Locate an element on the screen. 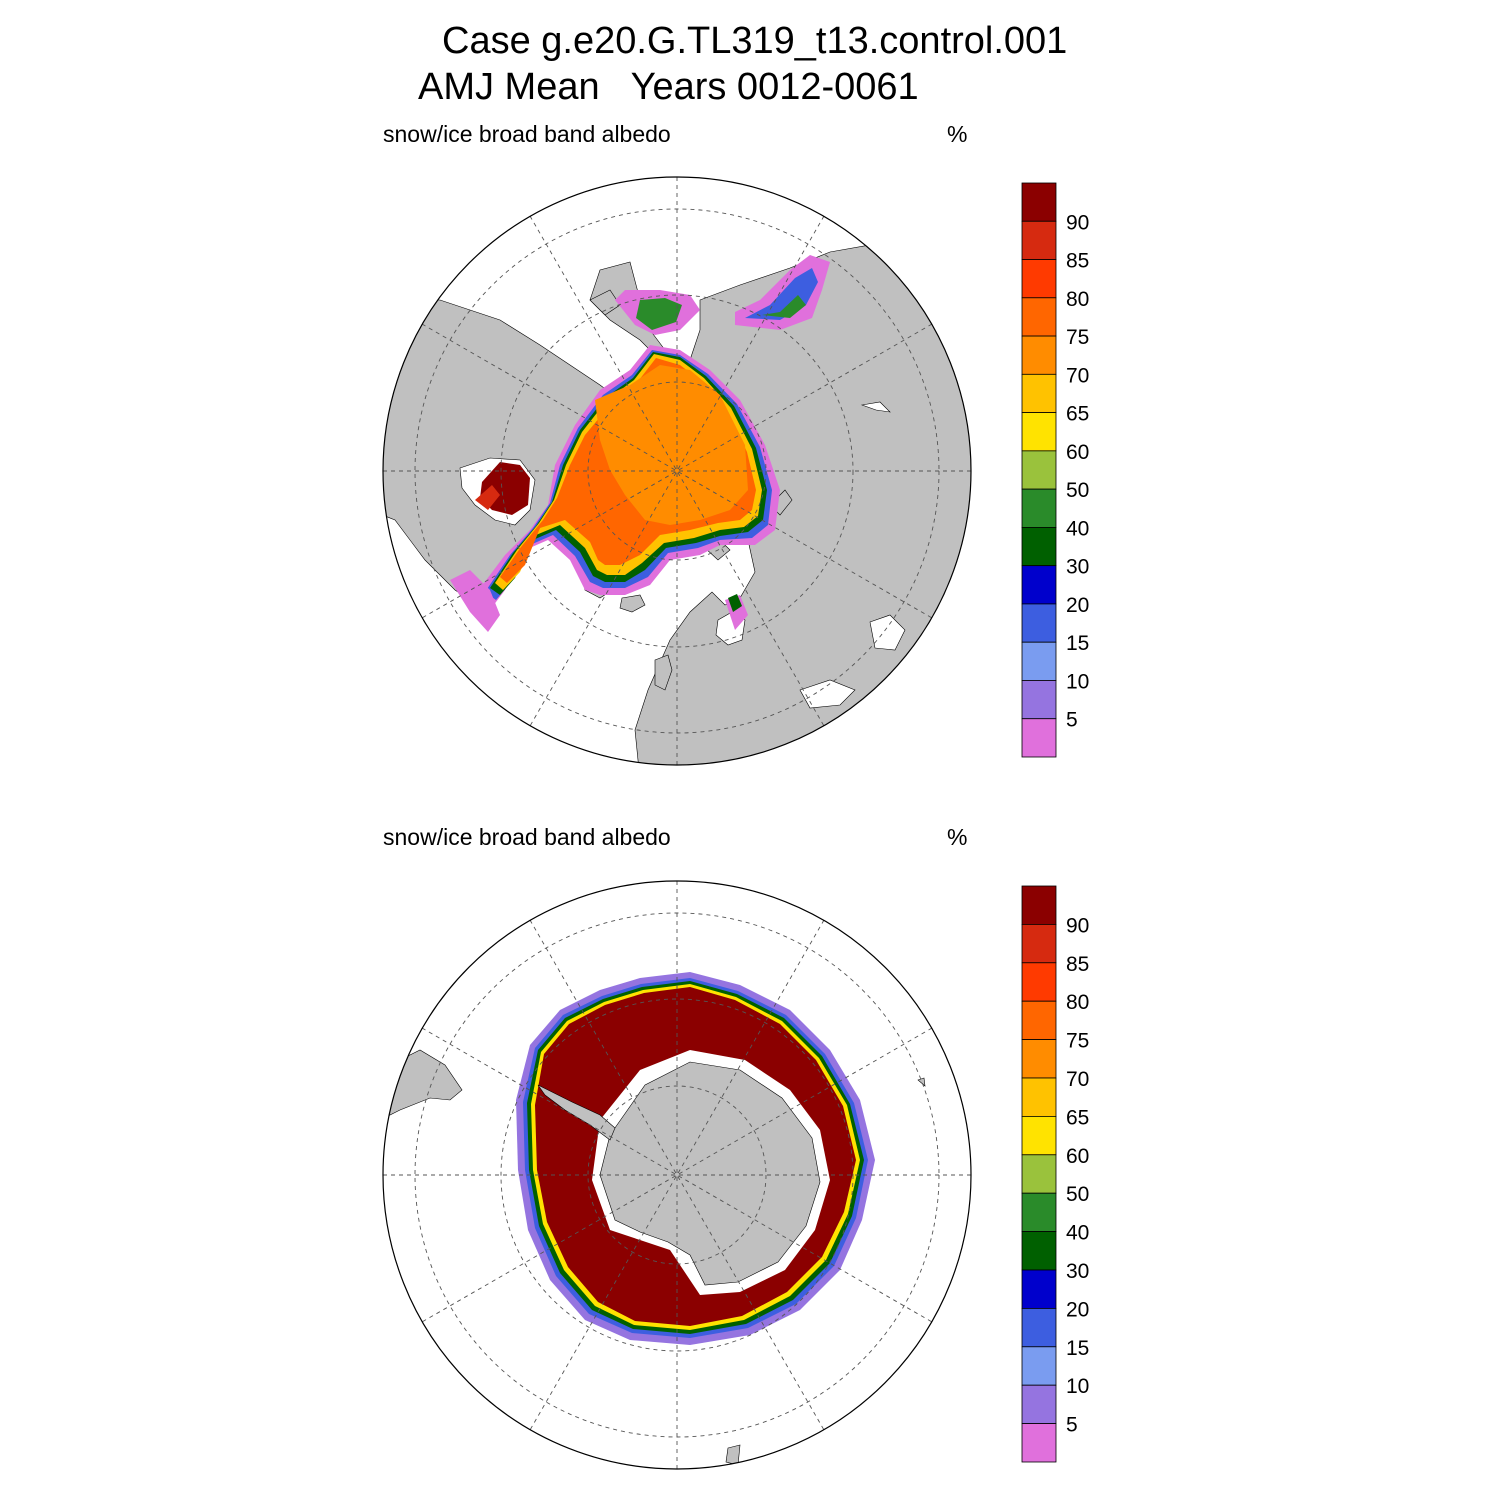 The image size is (1500, 1500). north-colorbar-tick-label: 85 is located at coordinates (1077, 261).